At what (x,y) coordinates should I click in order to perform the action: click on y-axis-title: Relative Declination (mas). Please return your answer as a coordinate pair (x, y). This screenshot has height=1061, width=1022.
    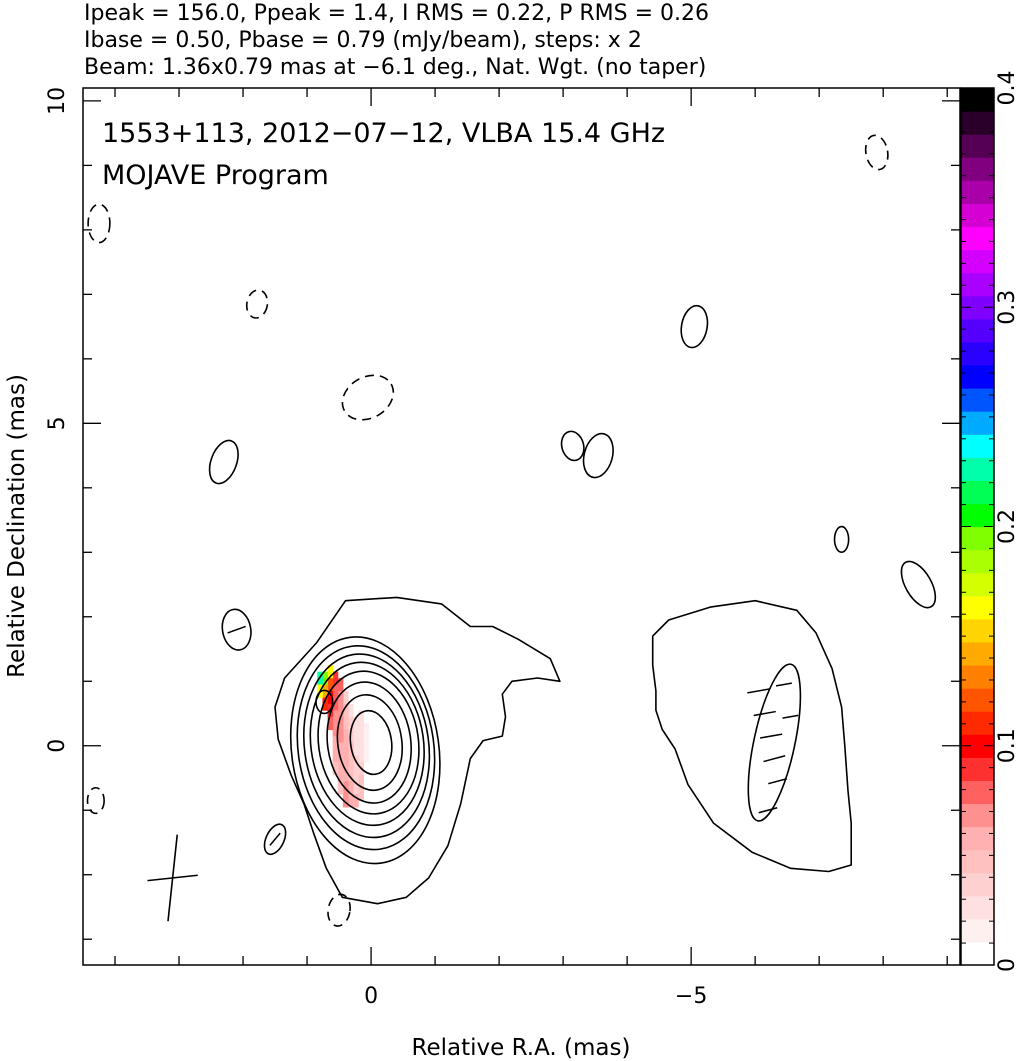
    Looking at the image, I should click on (17, 526).